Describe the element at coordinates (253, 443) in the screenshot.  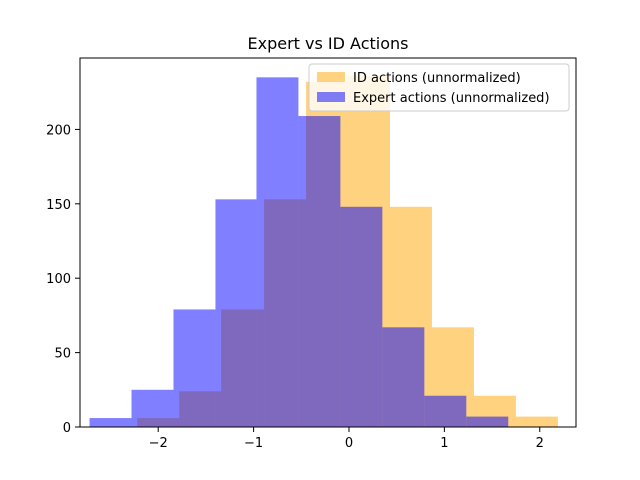
I see `x-tick-label: −1` at that location.